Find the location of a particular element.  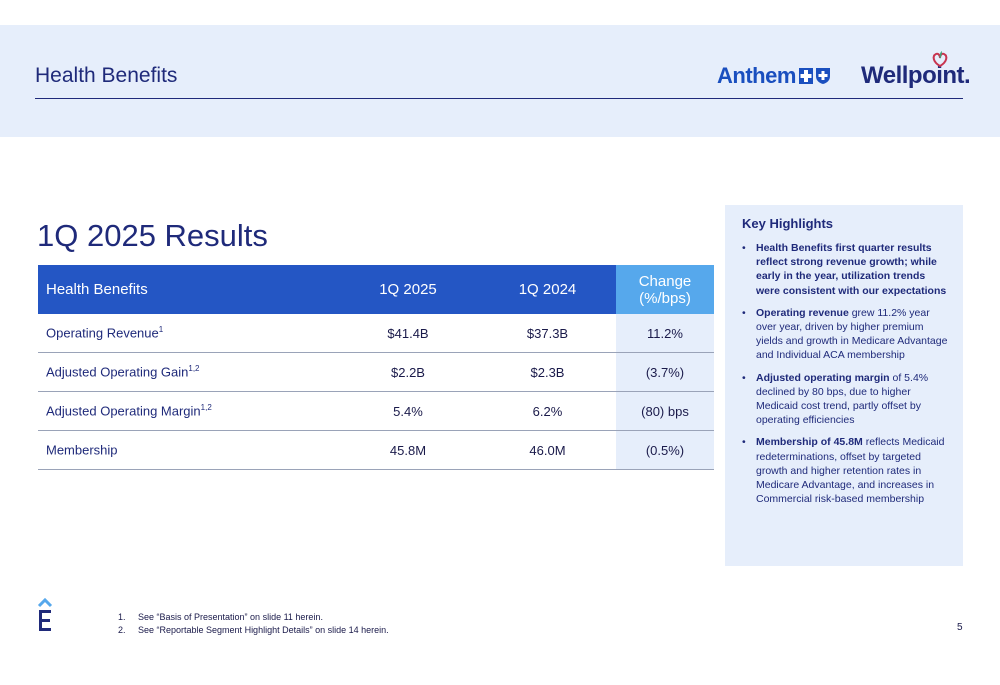

column-header: Change (%/bps) is located at coordinates (665, 289).